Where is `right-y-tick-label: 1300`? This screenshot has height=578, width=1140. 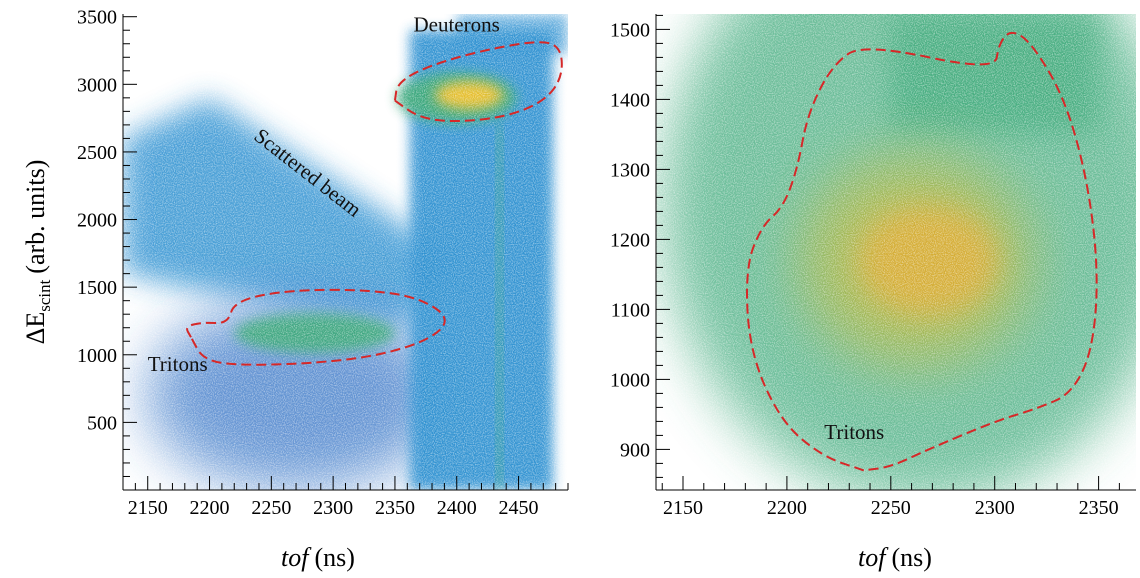 right-y-tick-label: 1300 is located at coordinates (630, 170).